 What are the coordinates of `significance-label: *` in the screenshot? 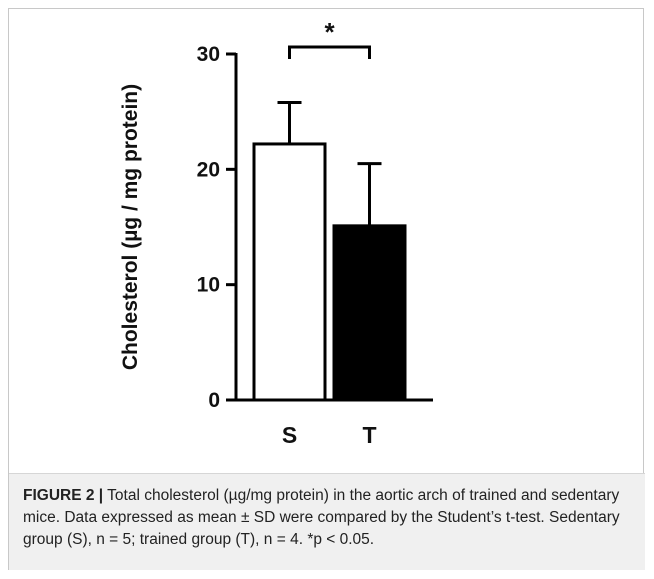 It's located at (329, 32).